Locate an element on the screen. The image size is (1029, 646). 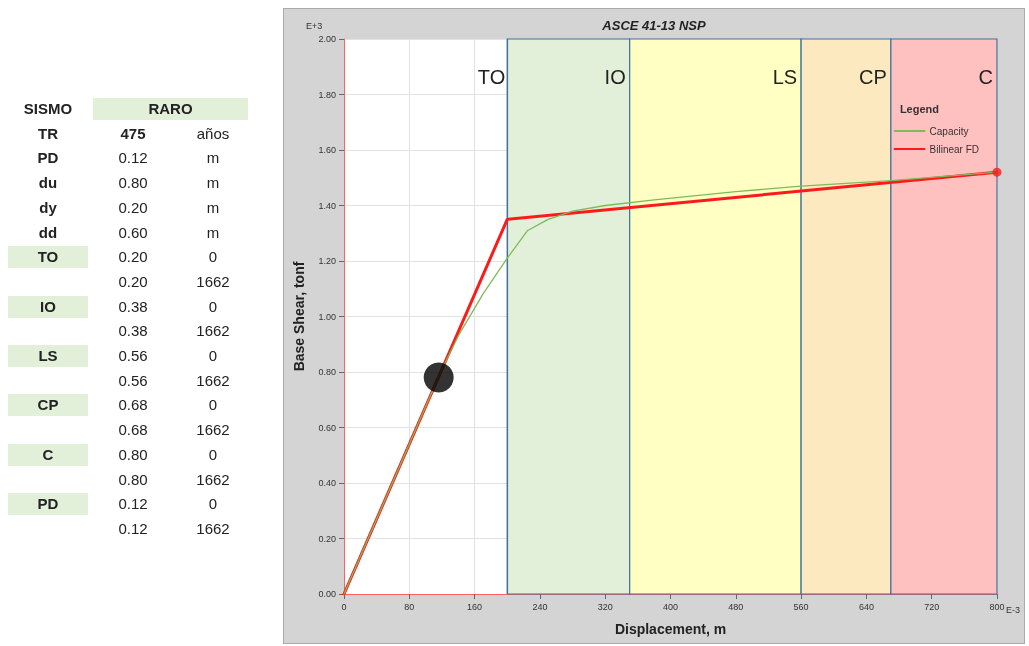
x-tick-label: 480 is located at coordinates (736, 606).